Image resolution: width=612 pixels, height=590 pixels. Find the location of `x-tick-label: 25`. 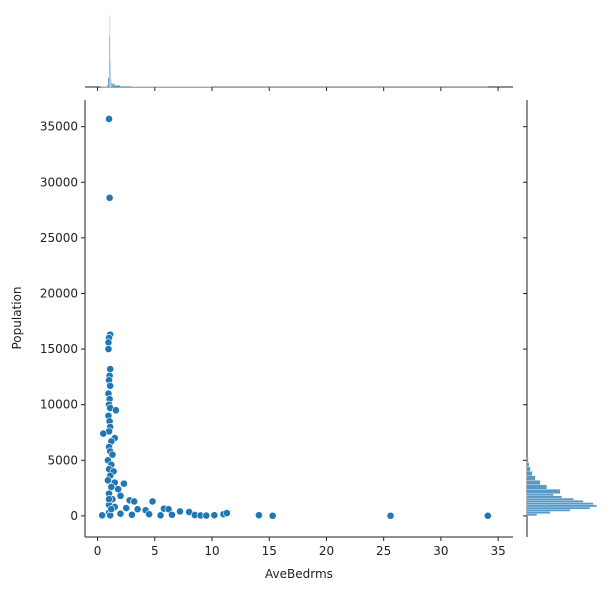

x-tick-label: 25 is located at coordinates (383, 551).